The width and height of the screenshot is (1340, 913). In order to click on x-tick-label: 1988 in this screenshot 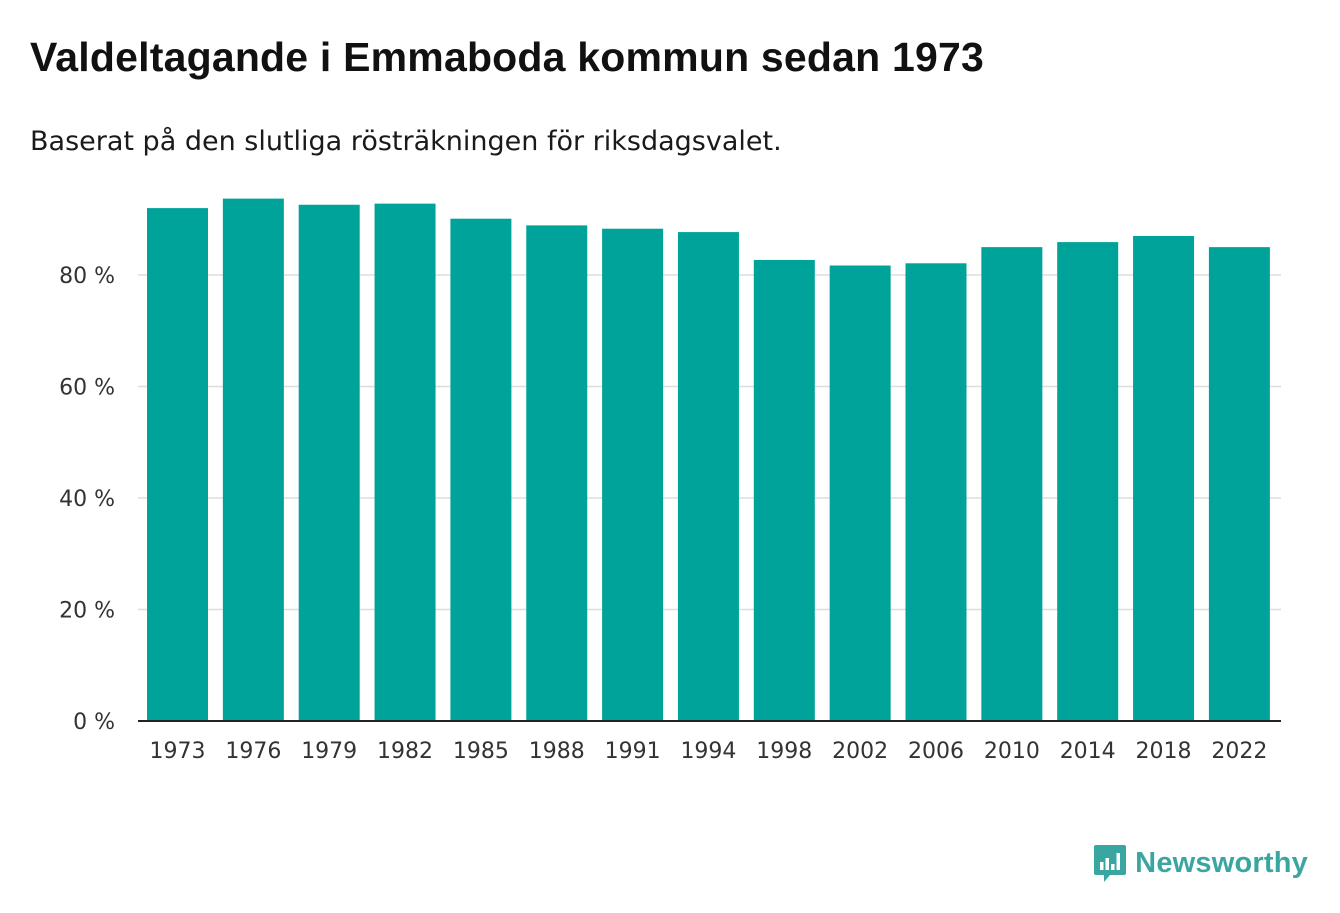, I will do `click(557, 751)`.